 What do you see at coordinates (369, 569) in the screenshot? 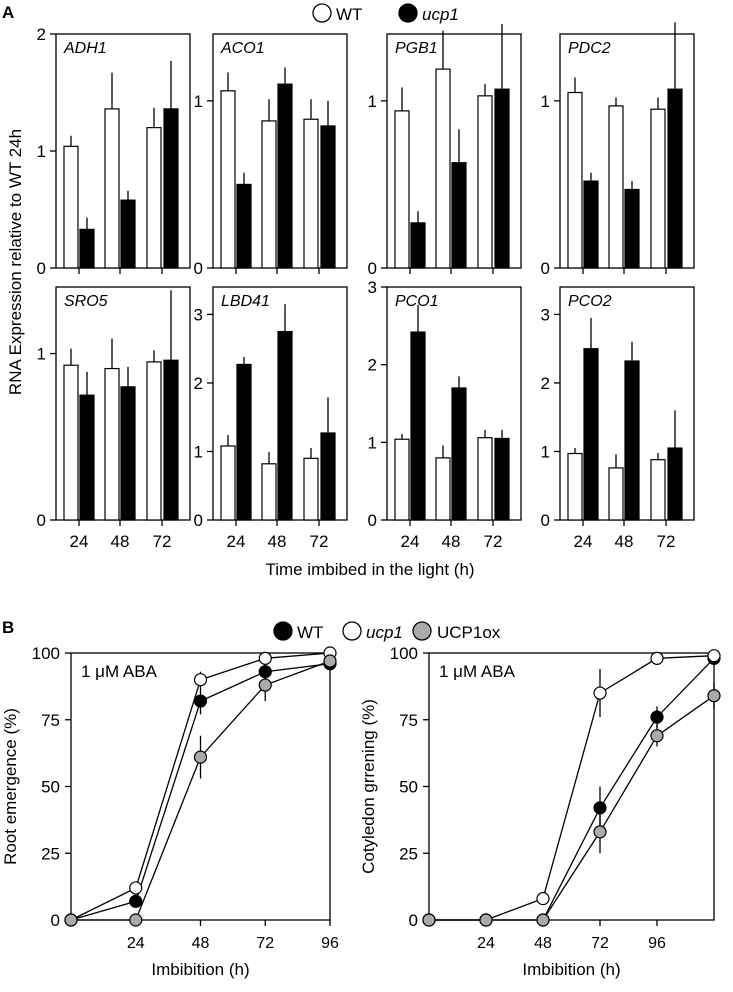
I see `panel-a-xlabel: Time imbibed in the light (h)` at bounding box center [369, 569].